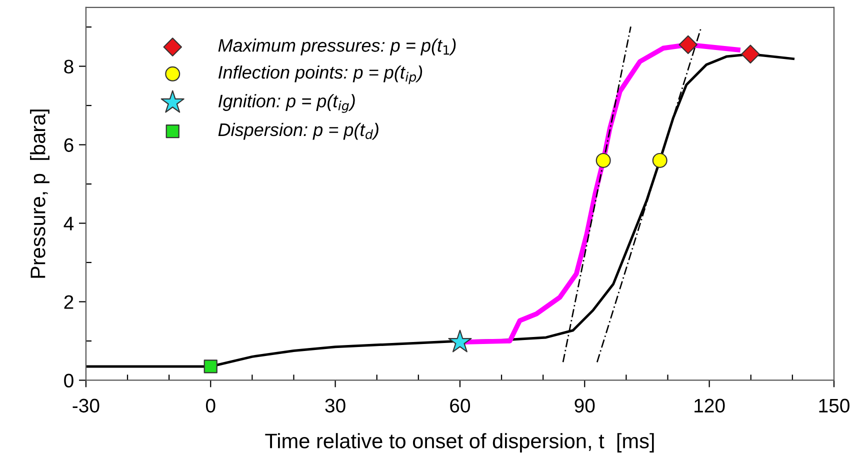 This screenshot has width=851, height=462. Describe the element at coordinates (286, 103) in the screenshot. I see `legend-label: Ignition: p = p(t$_{ig}$)` at that location.